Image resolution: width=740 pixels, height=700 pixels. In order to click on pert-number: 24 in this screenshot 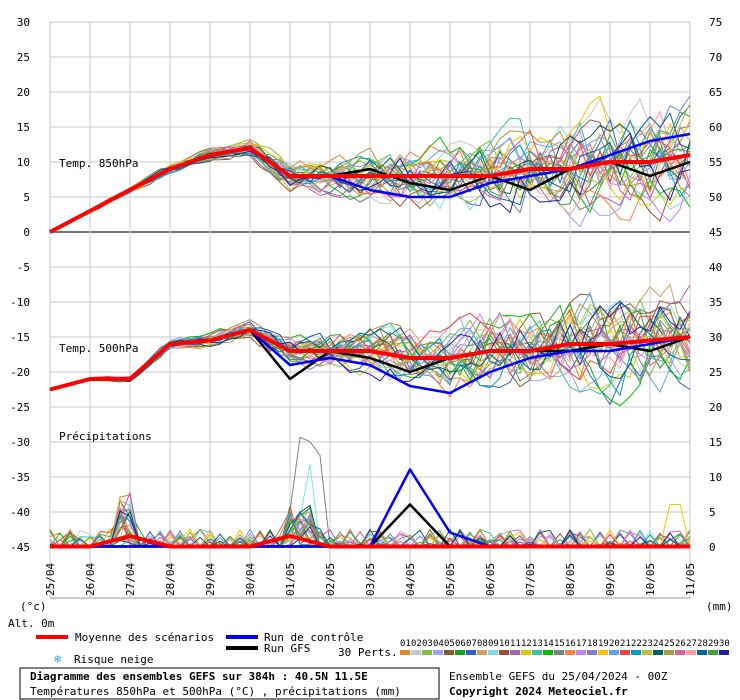, I will do `click(658, 644)`.